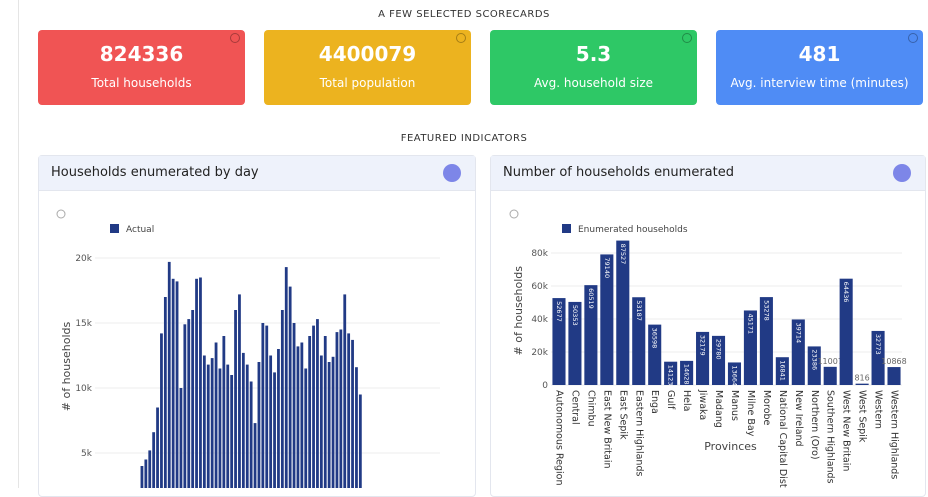 The height and width of the screenshot is (497, 928). I want to click on x-tick-label: Northern (Oro), so click(814, 425).